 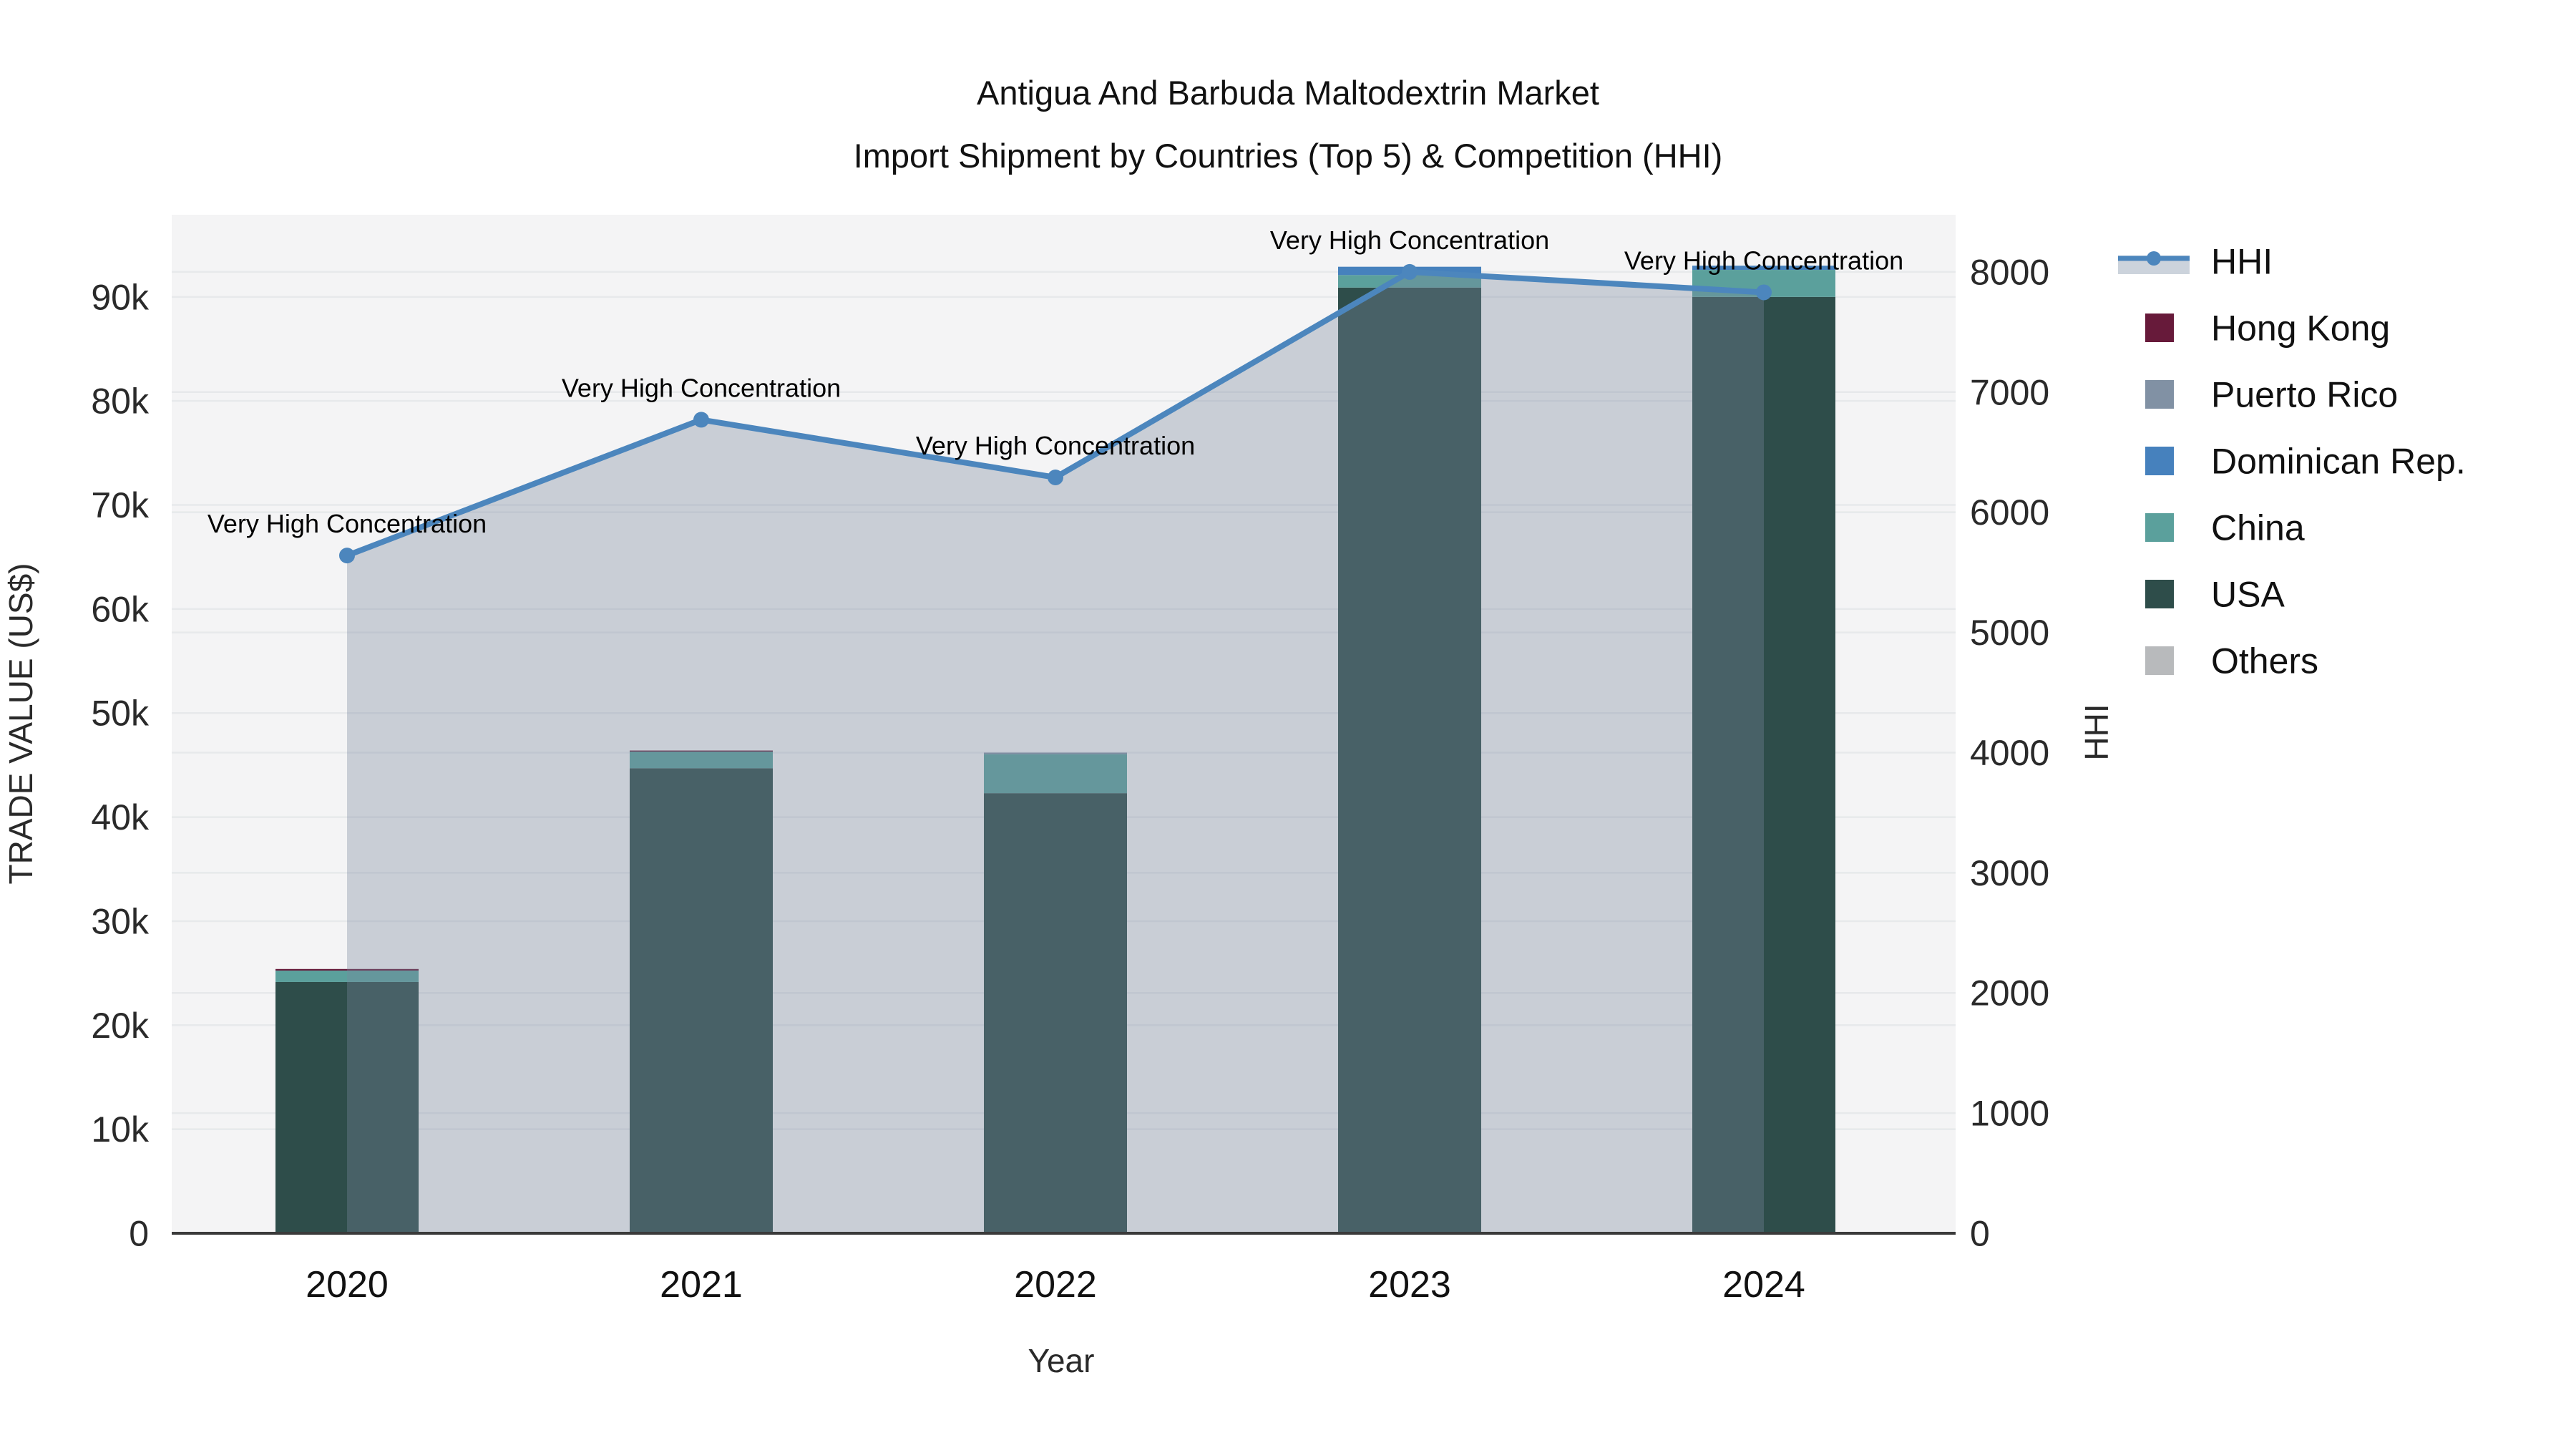 I want to click on x-tick-label: 2022, so click(x=1055, y=1285).